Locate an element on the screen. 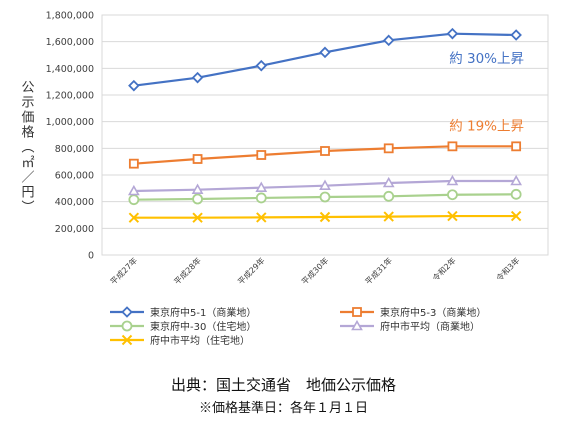 The image size is (567, 427). x-tick-label: 令和2年 is located at coordinates (444, 269).